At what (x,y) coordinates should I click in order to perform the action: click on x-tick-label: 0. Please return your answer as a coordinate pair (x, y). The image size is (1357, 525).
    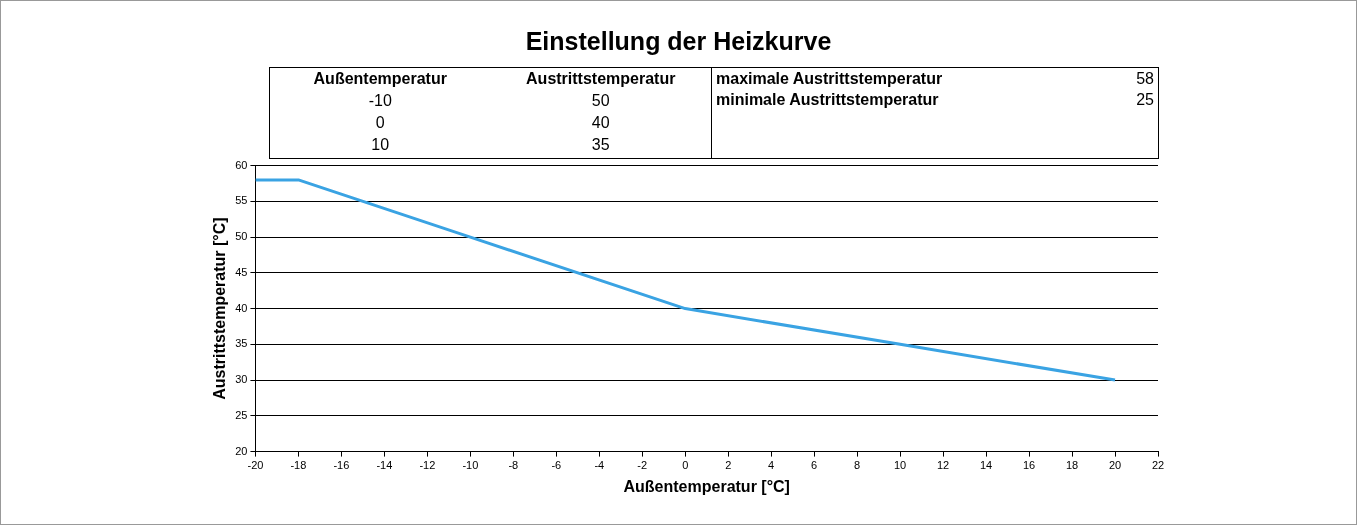
    Looking at the image, I should click on (685, 465).